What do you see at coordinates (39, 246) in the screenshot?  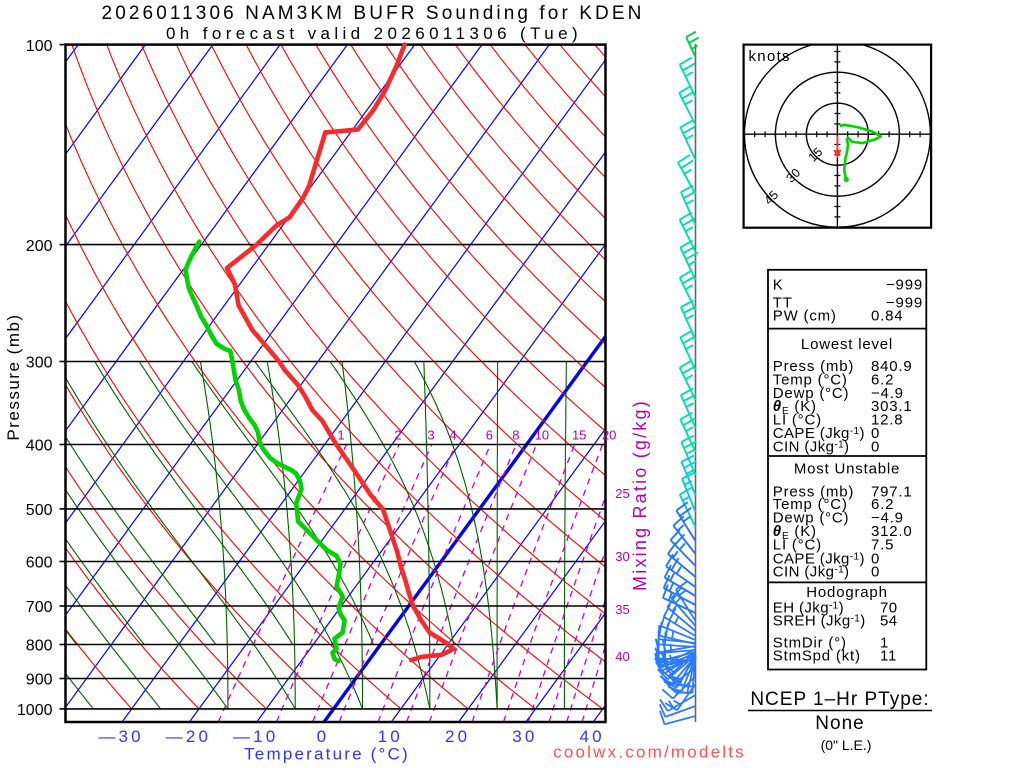 I see `svg-text: 200` at bounding box center [39, 246].